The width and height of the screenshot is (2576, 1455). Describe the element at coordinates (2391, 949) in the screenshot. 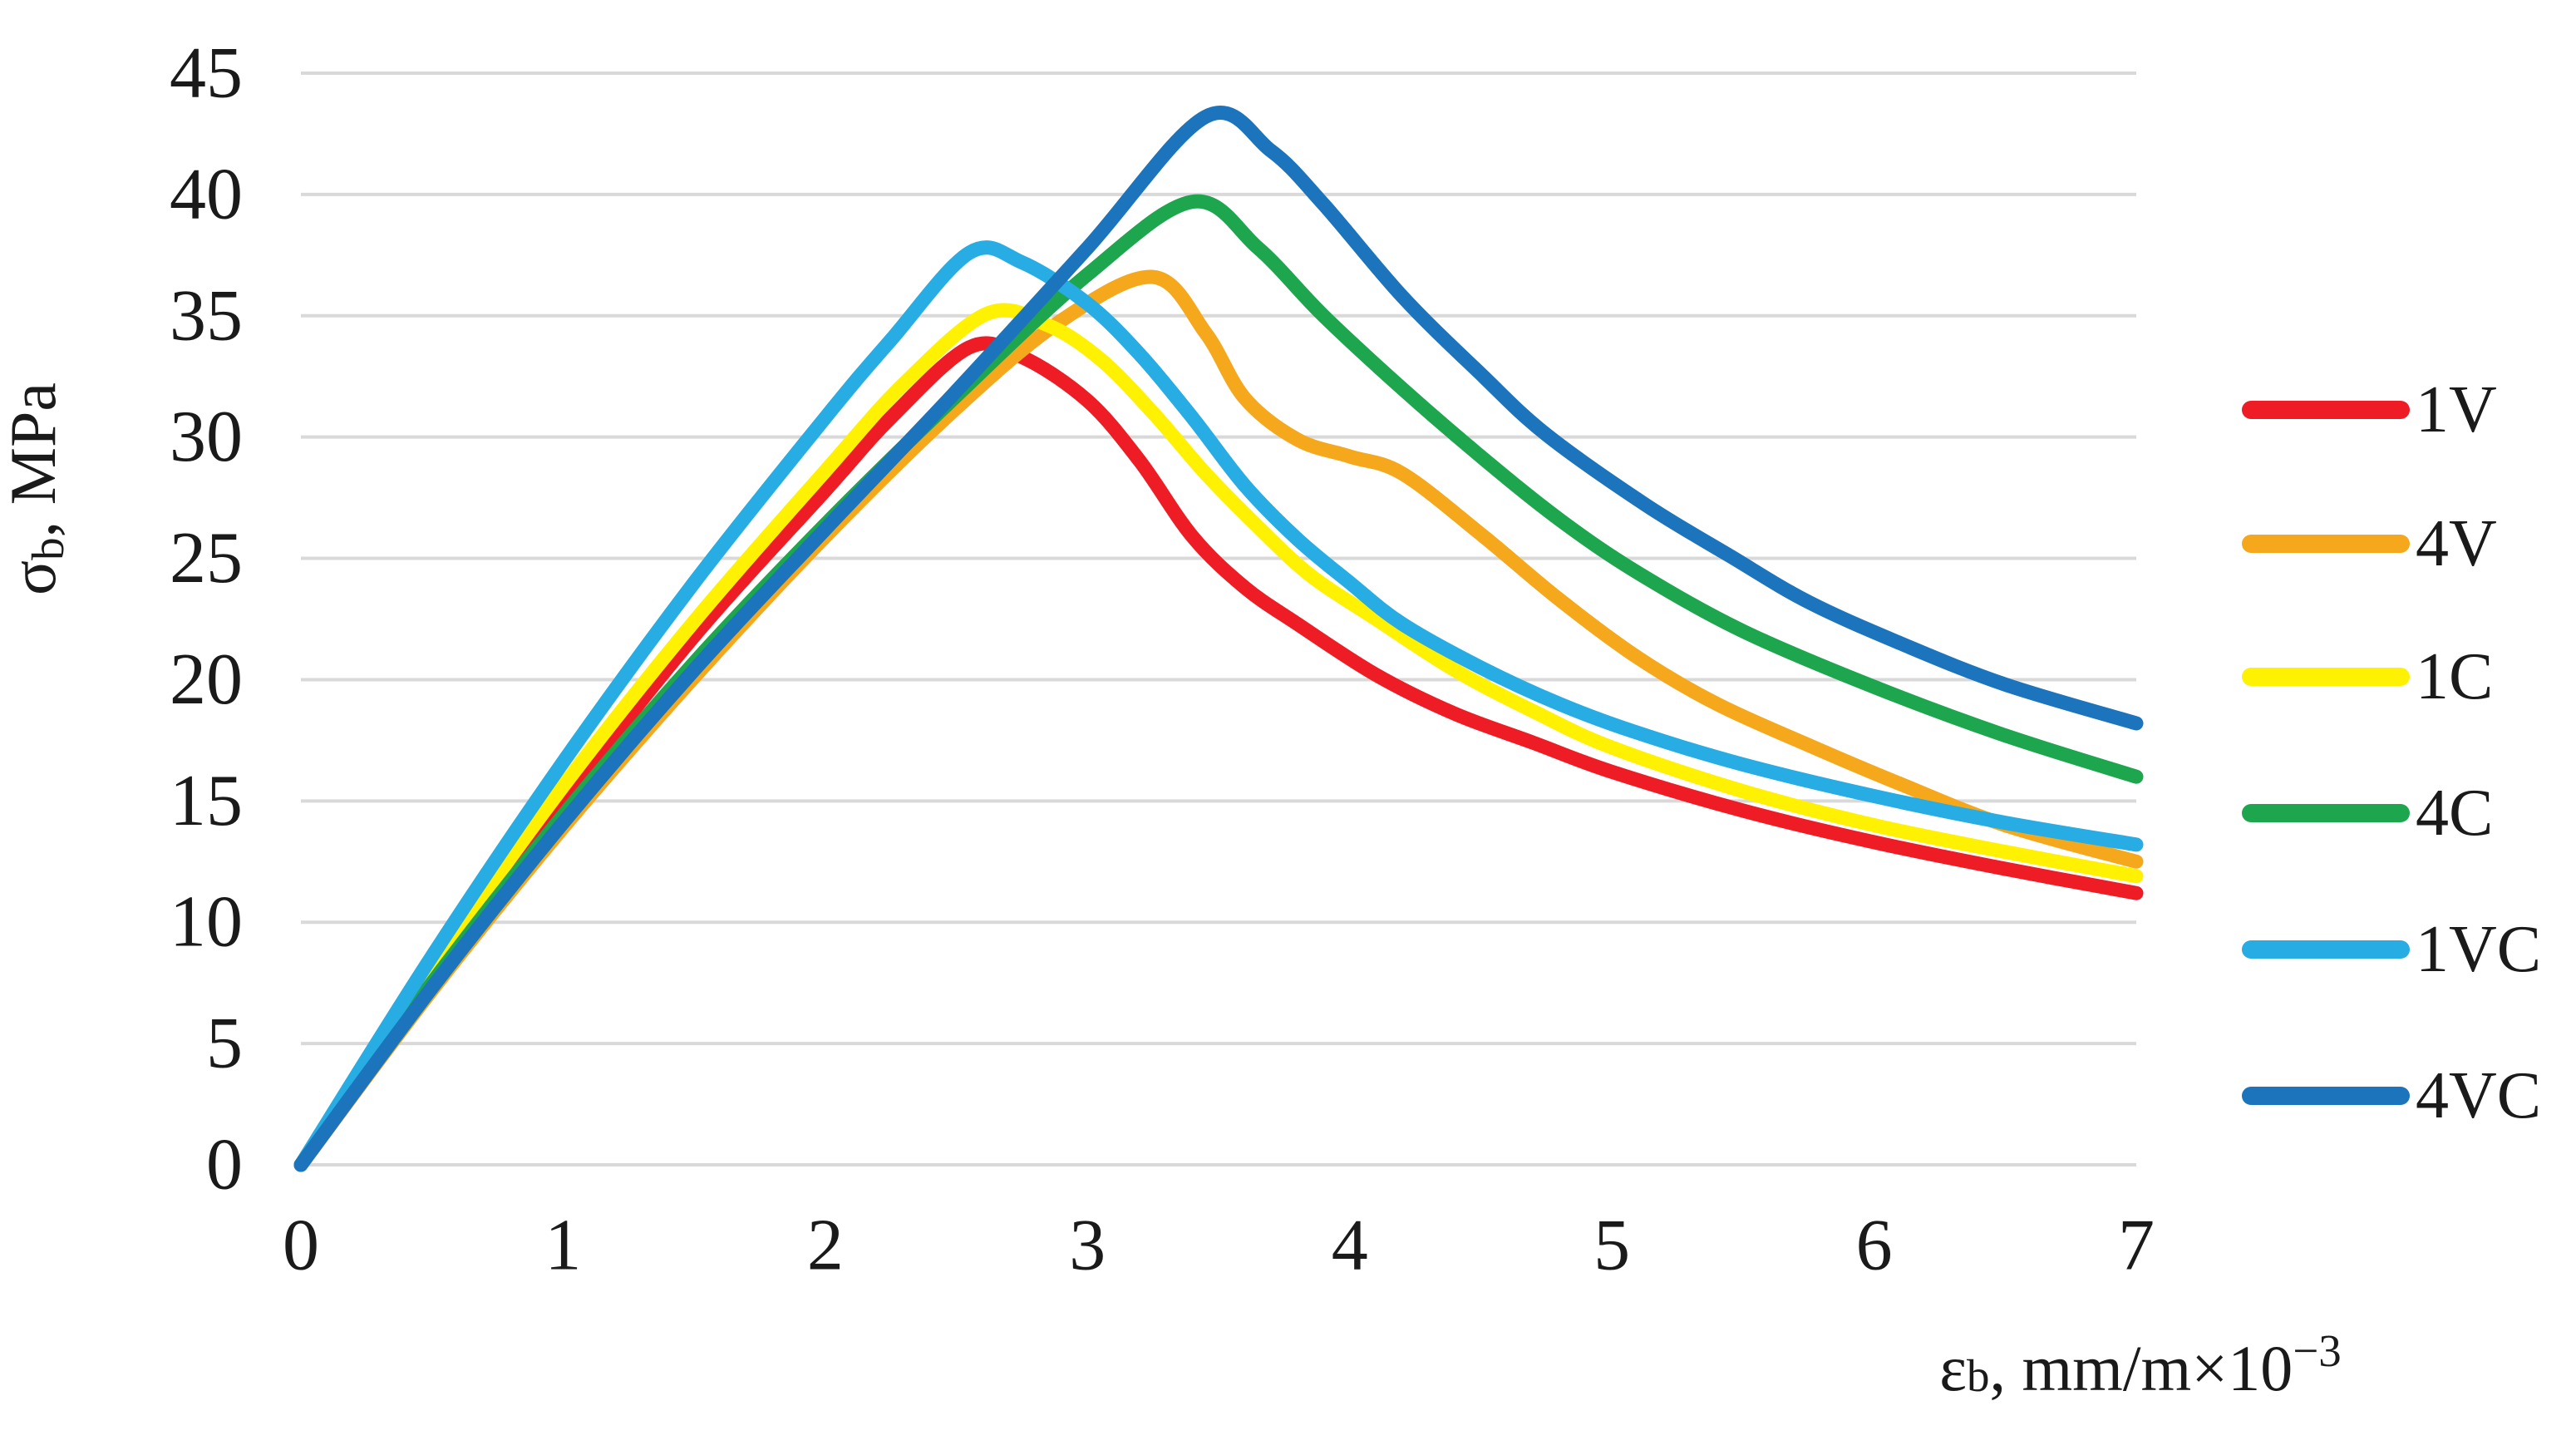

I see `legend-item-1VC: 1VC` at that location.